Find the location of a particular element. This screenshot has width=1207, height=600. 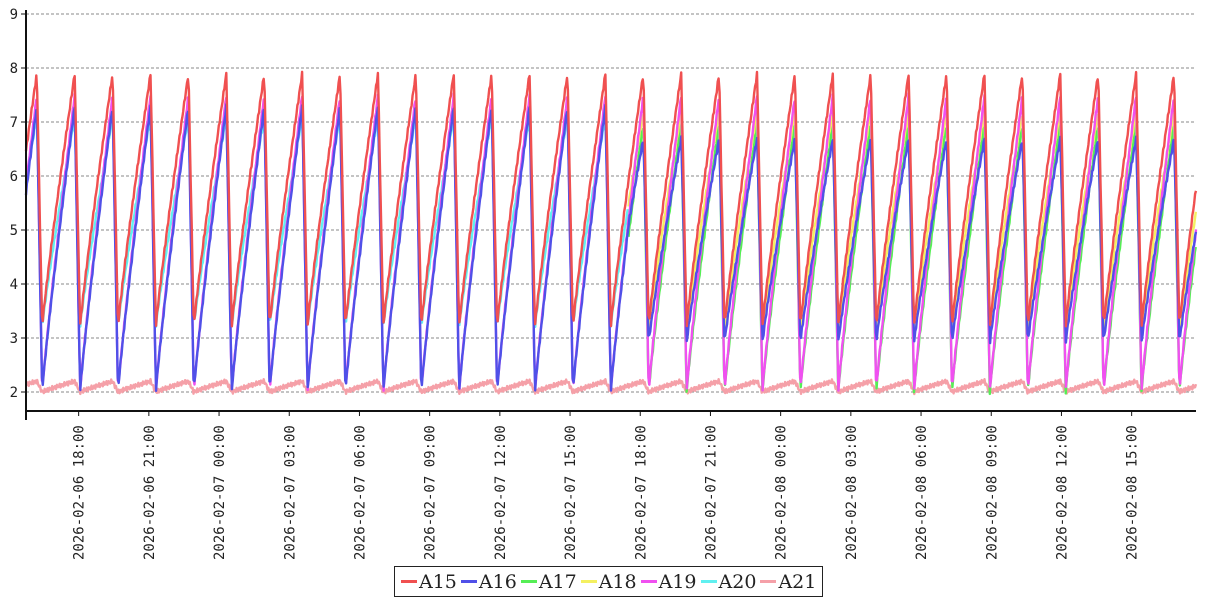

legend-label: A17 is located at coordinates (557, 581).